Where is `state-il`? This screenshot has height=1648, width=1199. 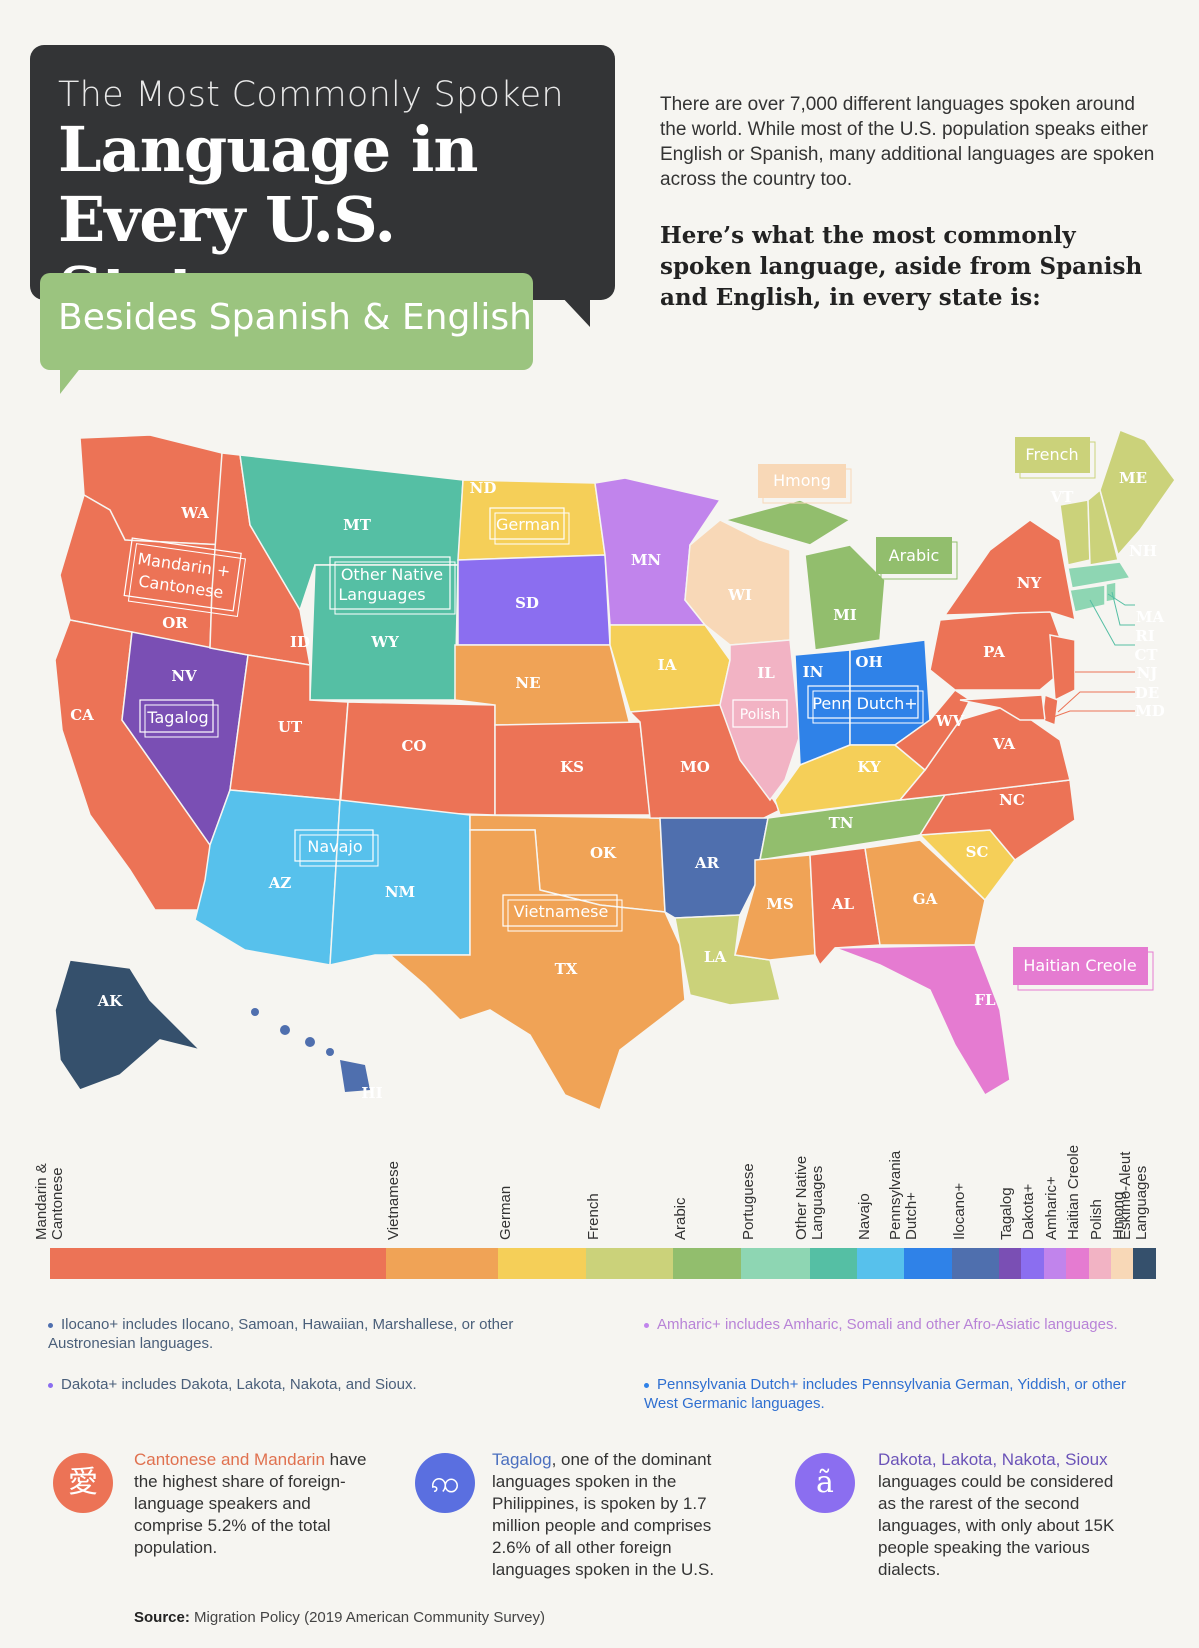
state-il is located at coordinates (760, 720).